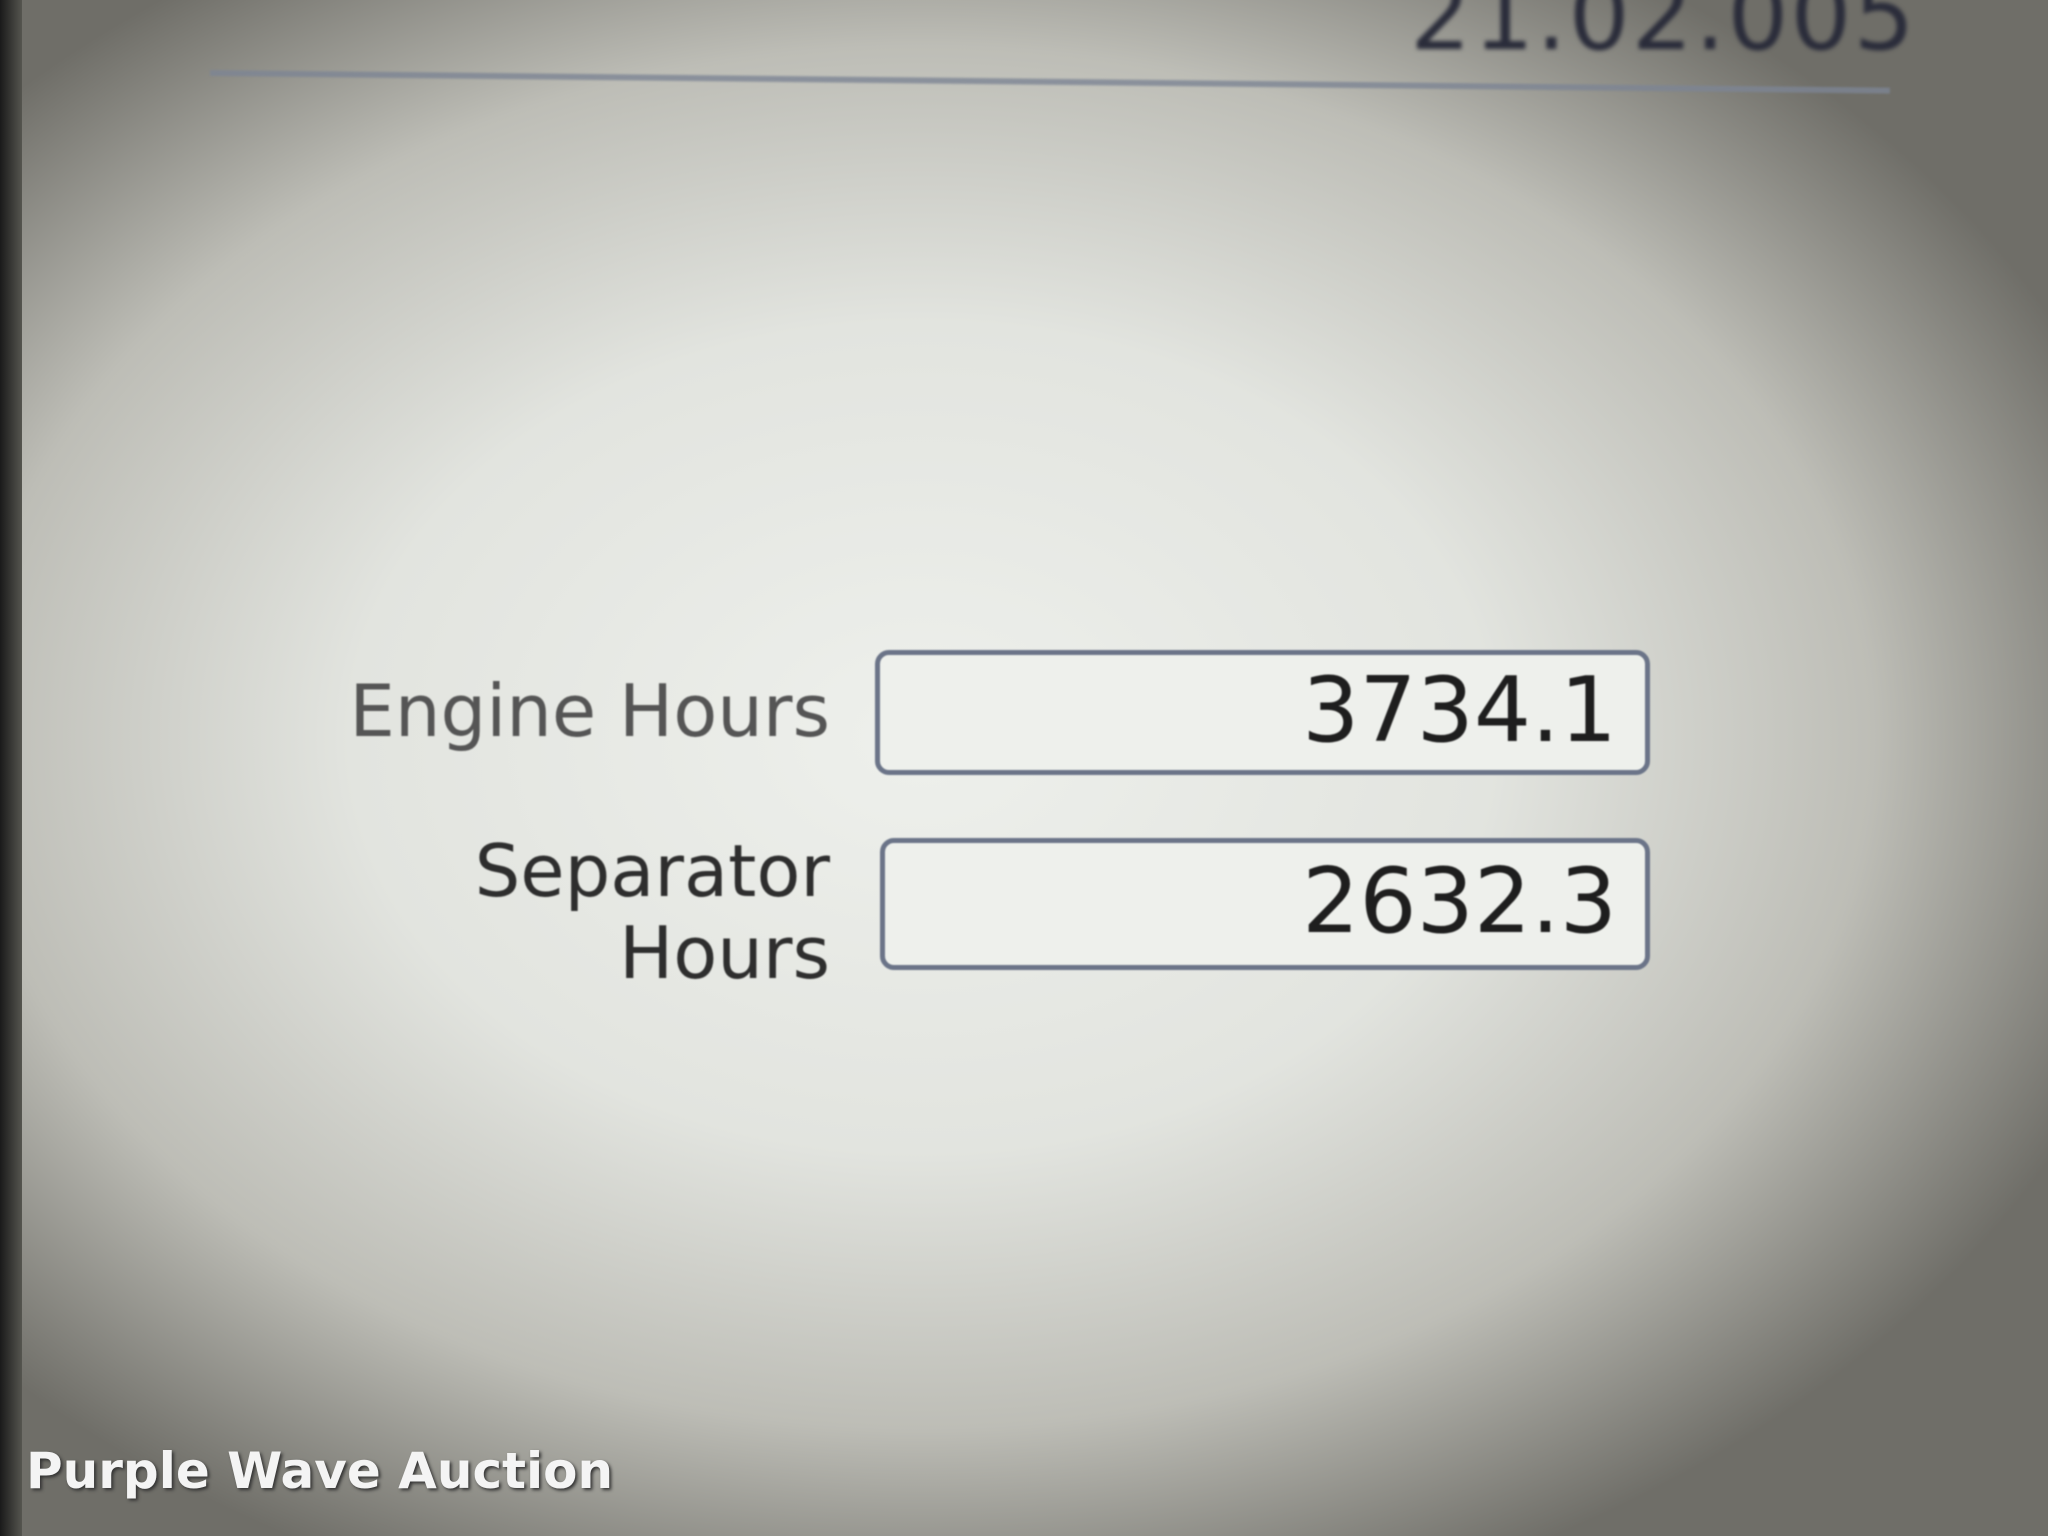  I want to click on separator-hours-label: Separator Hours, so click(565, 912).